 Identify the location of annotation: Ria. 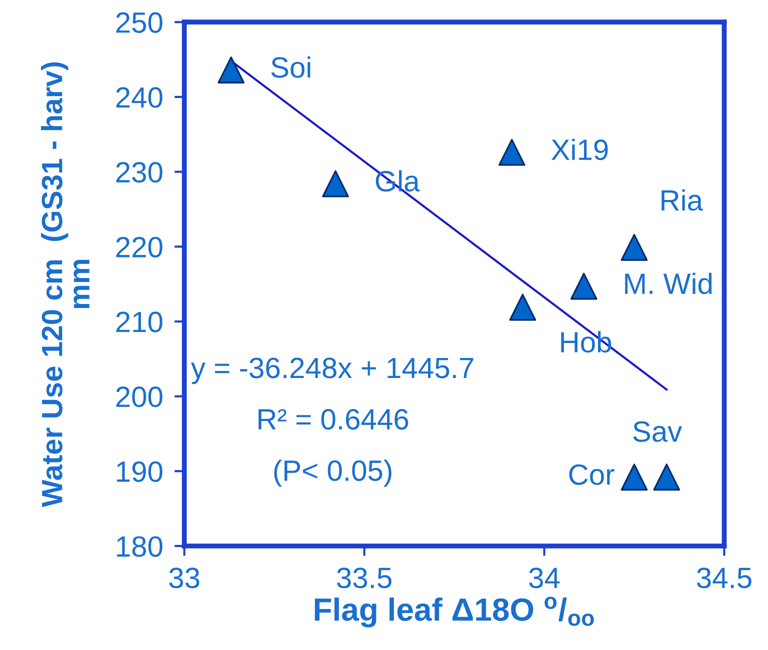
(683, 200).